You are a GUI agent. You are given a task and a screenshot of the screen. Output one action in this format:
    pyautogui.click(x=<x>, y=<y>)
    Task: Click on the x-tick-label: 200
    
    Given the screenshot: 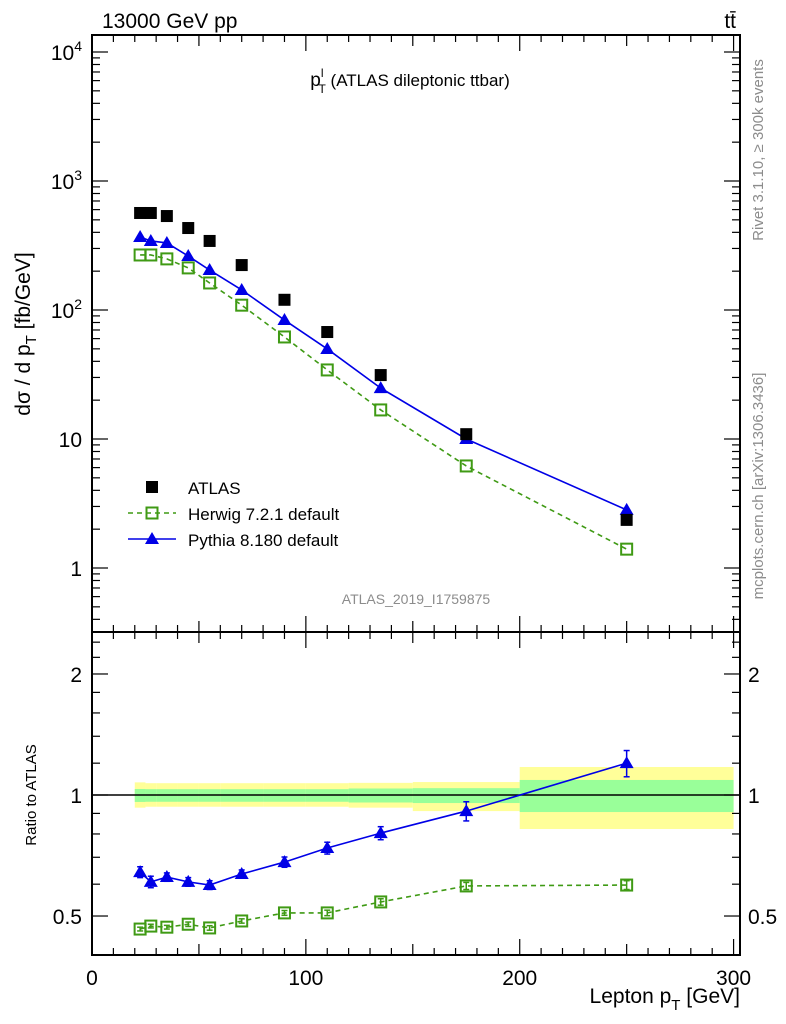 What is the action you would take?
    pyautogui.click(x=519, y=978)
    